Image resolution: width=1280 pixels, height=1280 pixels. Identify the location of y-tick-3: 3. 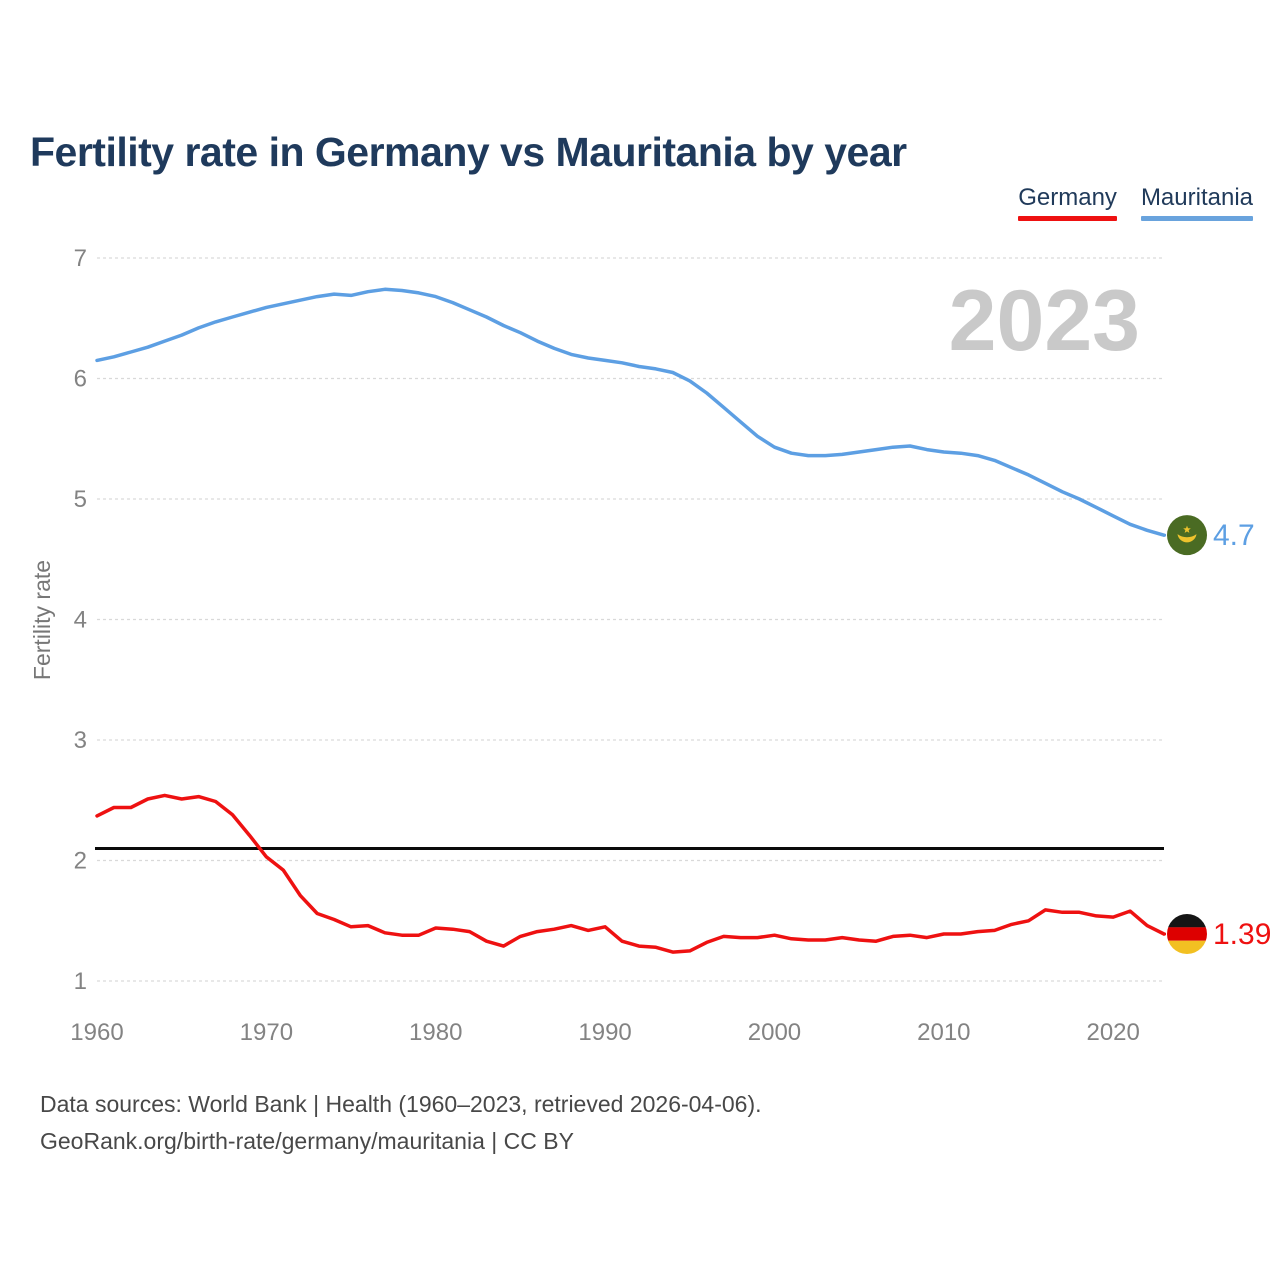
(80, 740).